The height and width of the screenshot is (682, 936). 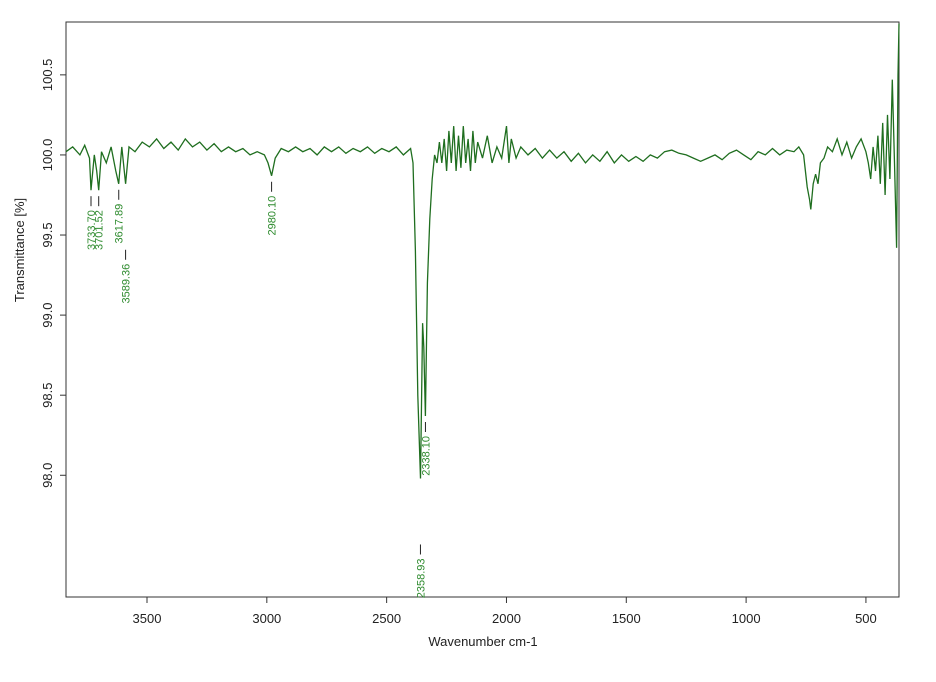 What do you see at coordinates (47, 155) in the screenshot?
I see `y-tick-label: 100.0` at bounding box center [47, 155].